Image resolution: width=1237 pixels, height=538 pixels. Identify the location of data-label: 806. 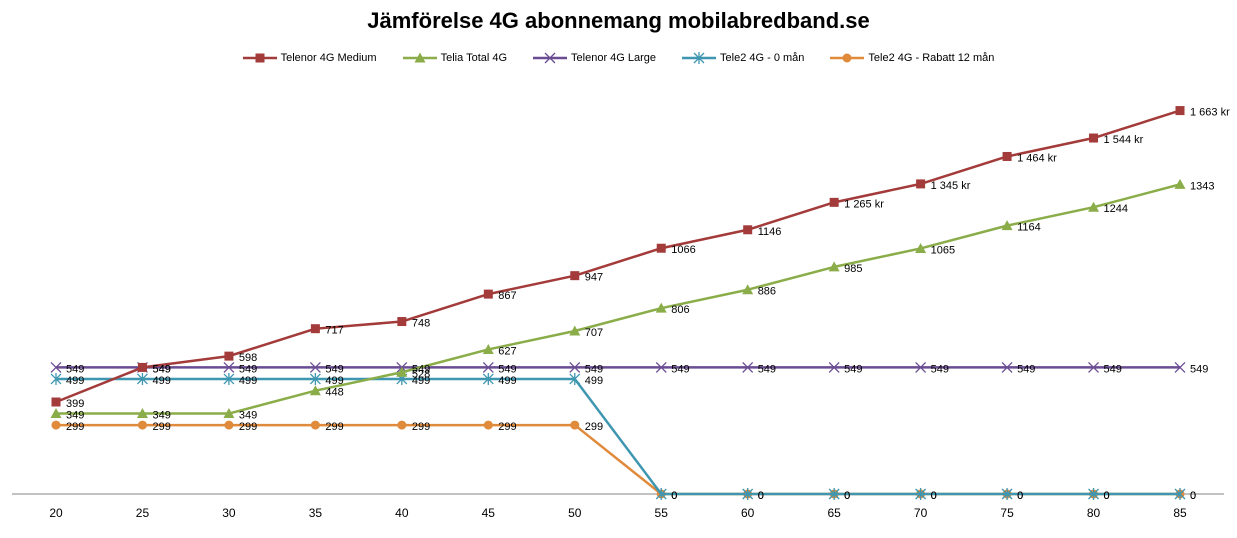
(680, 310).